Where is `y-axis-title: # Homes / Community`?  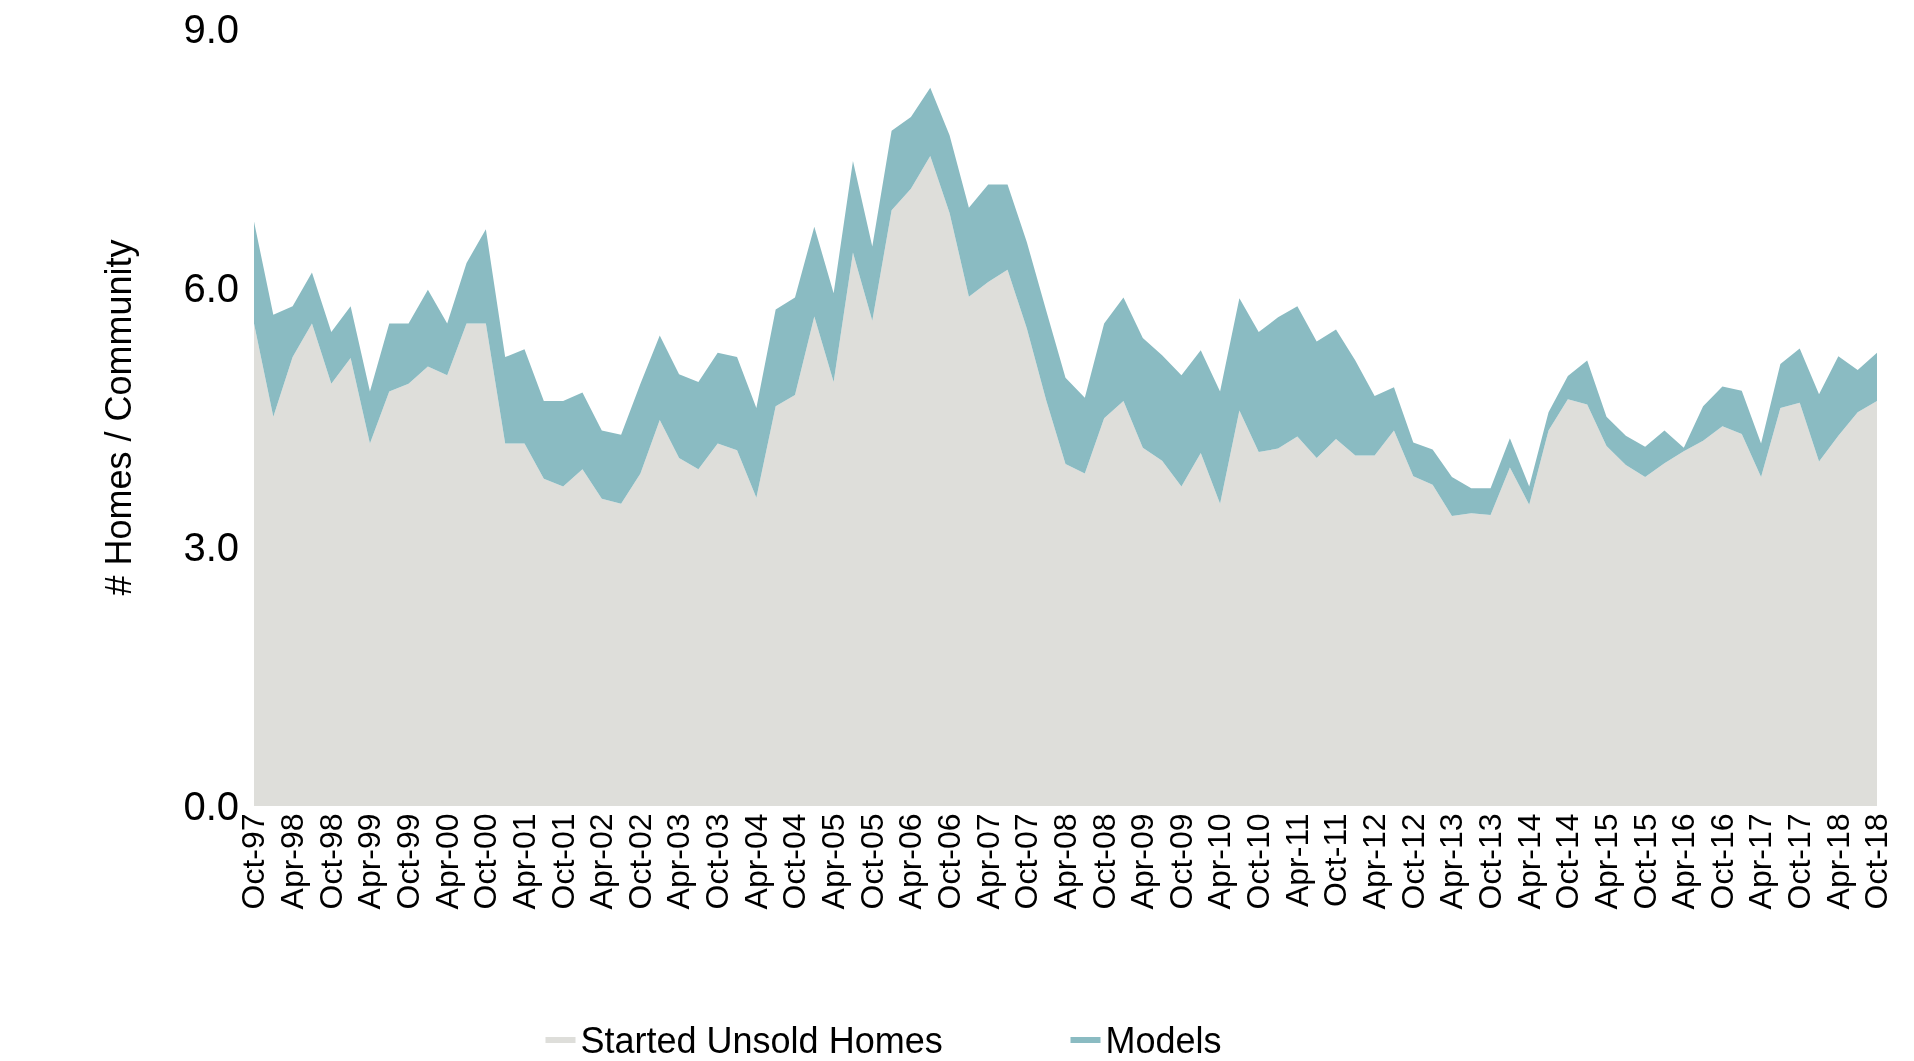
y-axis-title: # Homes / Community is located at coordinates (119, 417).